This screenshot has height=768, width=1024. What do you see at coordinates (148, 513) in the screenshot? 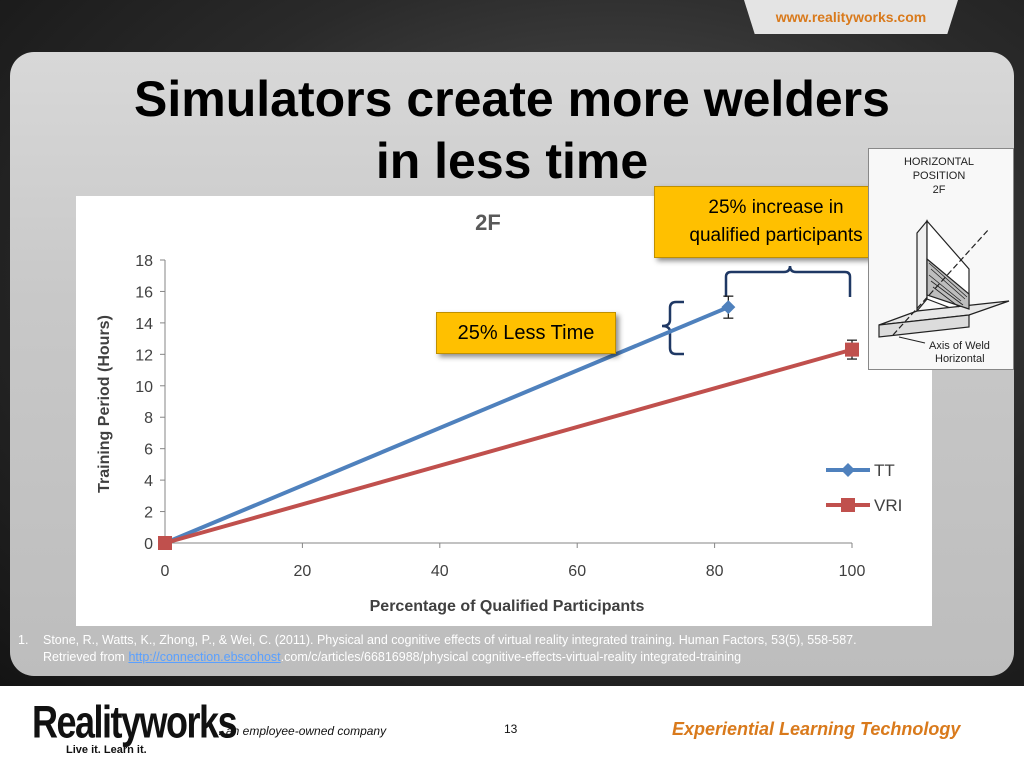
I see `y-tick-label: 2` at bounding box center [148, 513].